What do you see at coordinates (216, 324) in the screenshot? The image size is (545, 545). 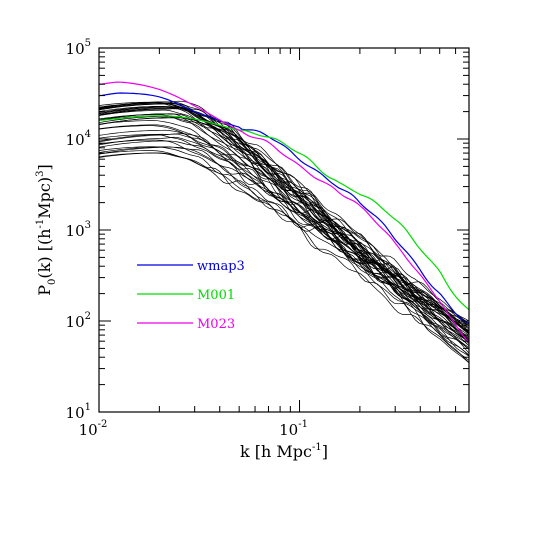 I see `legend-label-m023: M023` at bounding box center [216, 324].